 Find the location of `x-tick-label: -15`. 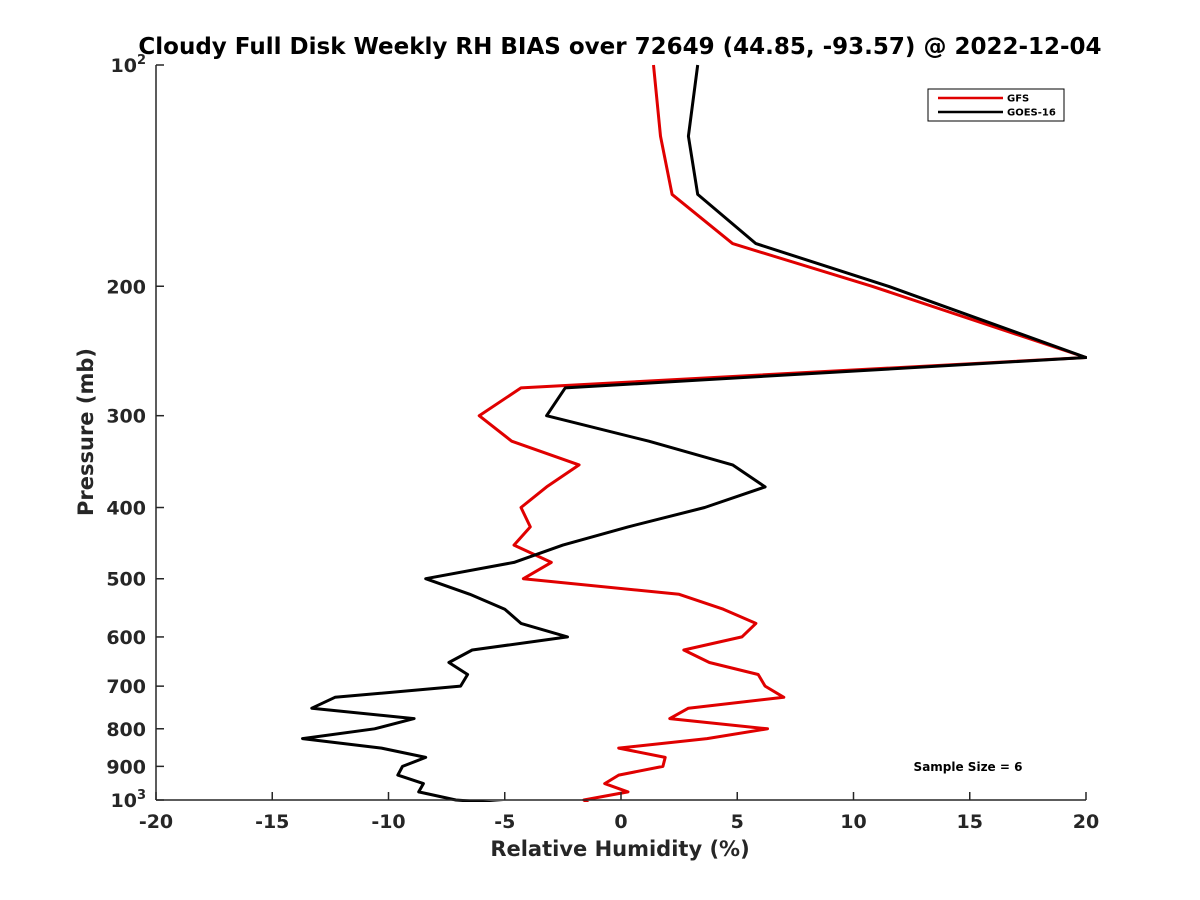

x-tick-label: -15 is located at coordinates (272, 822).